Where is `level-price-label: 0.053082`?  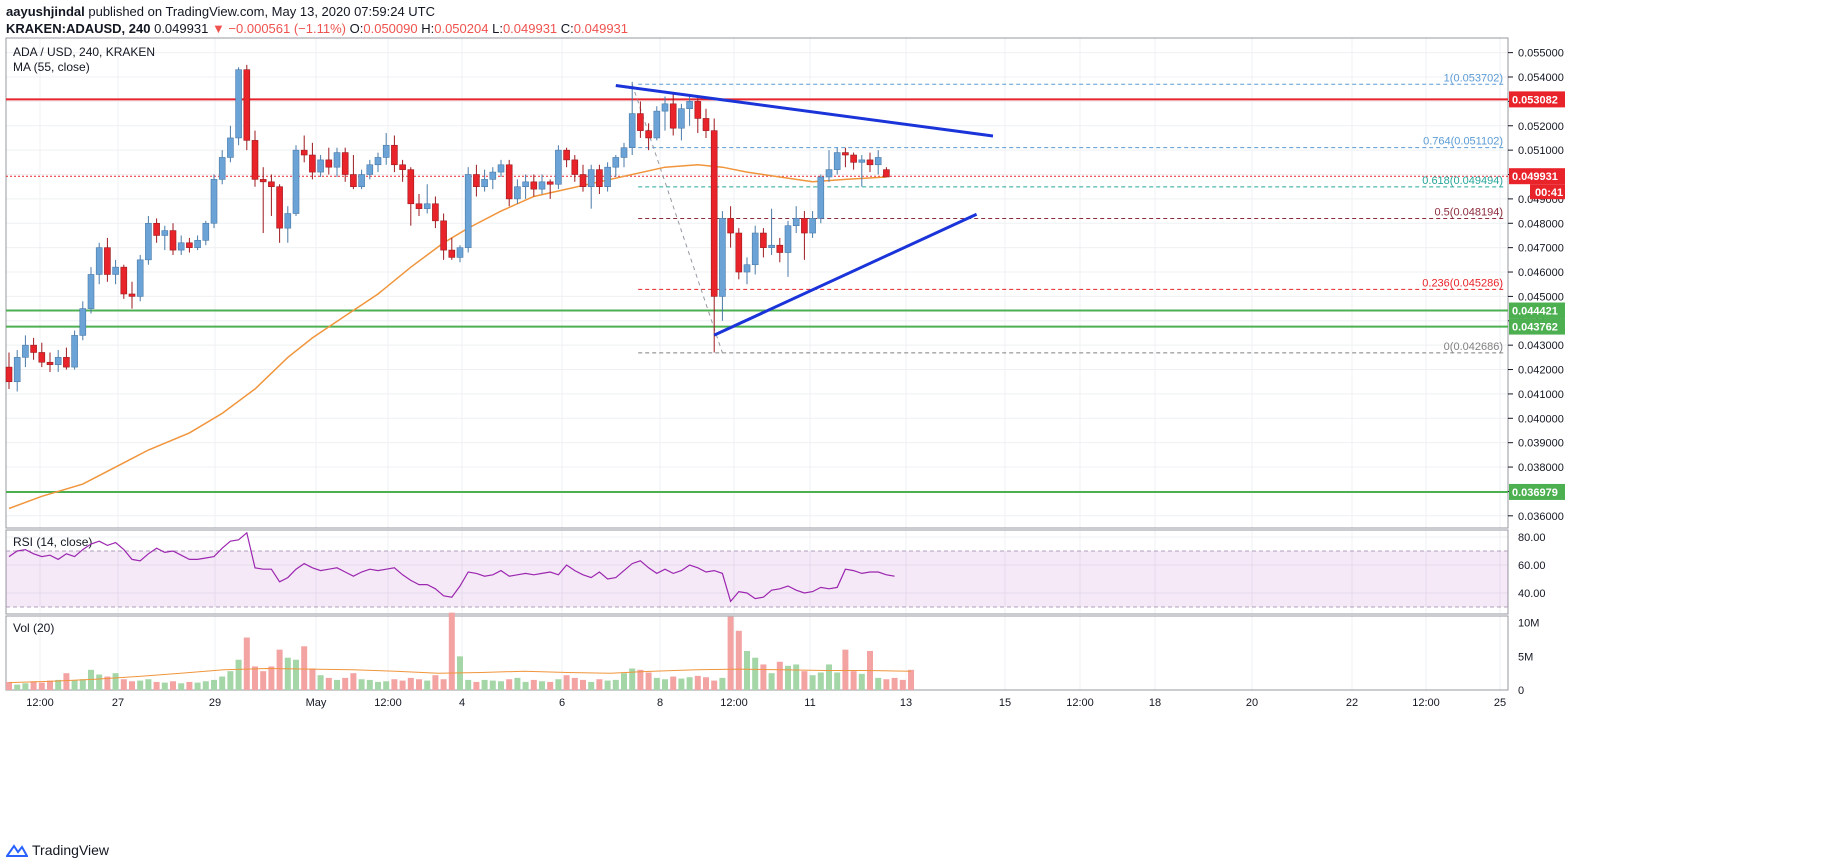 level-price-label: 0.053082 is located at coordinates (1535, 100).